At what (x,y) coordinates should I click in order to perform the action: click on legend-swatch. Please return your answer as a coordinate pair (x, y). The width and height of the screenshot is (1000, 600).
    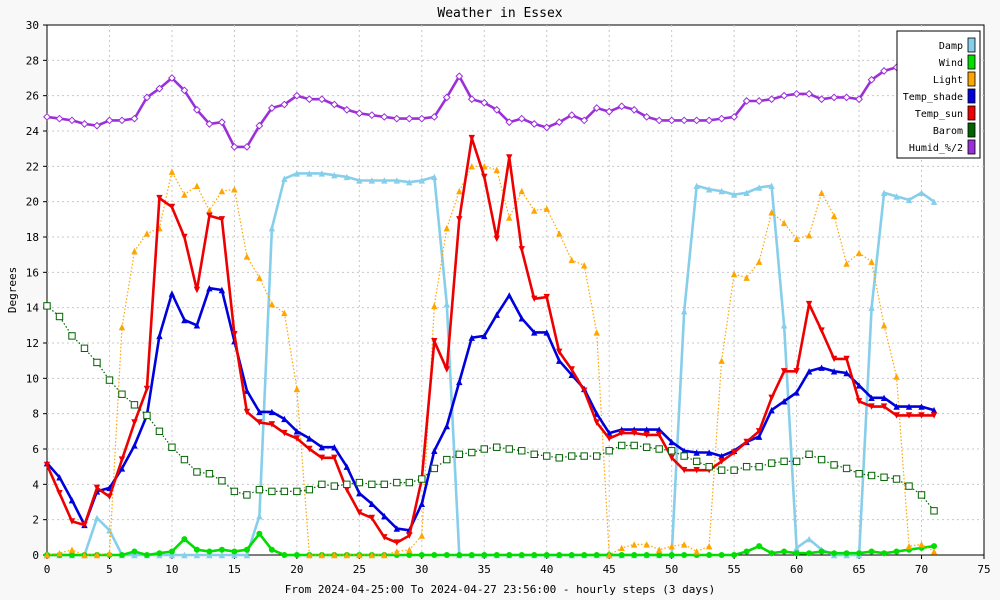
    Looking at the image, I should click on (971, 147).